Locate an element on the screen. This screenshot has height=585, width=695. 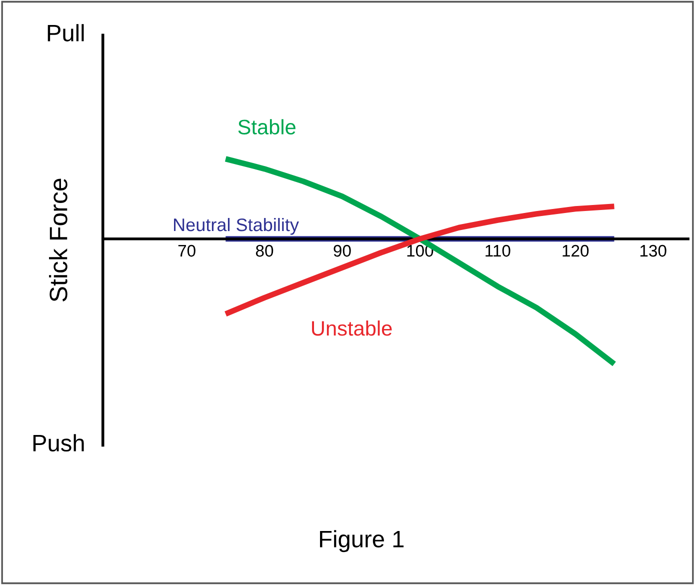
series-label: Neutral Stability is located at coordinates (236, 226).